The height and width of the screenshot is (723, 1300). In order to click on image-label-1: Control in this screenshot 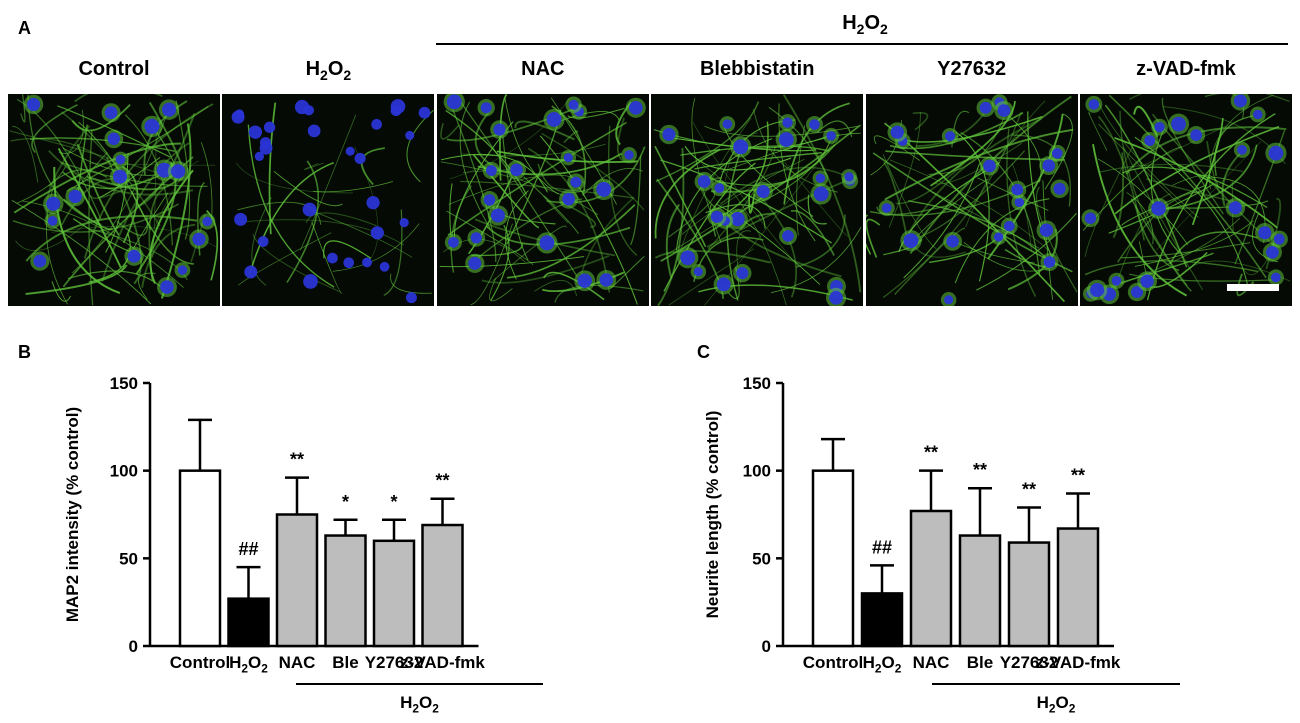, I will do `click(114, 69)`.